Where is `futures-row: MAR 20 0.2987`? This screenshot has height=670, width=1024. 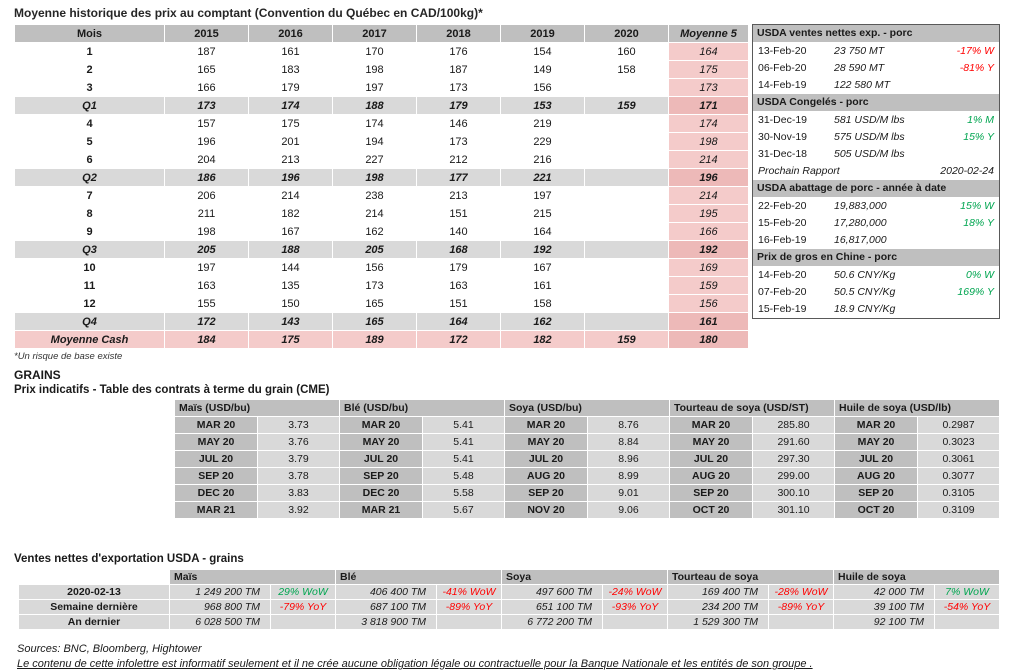 futures-row: MAR 20 0.2987 is located at coordinates (917, 425).